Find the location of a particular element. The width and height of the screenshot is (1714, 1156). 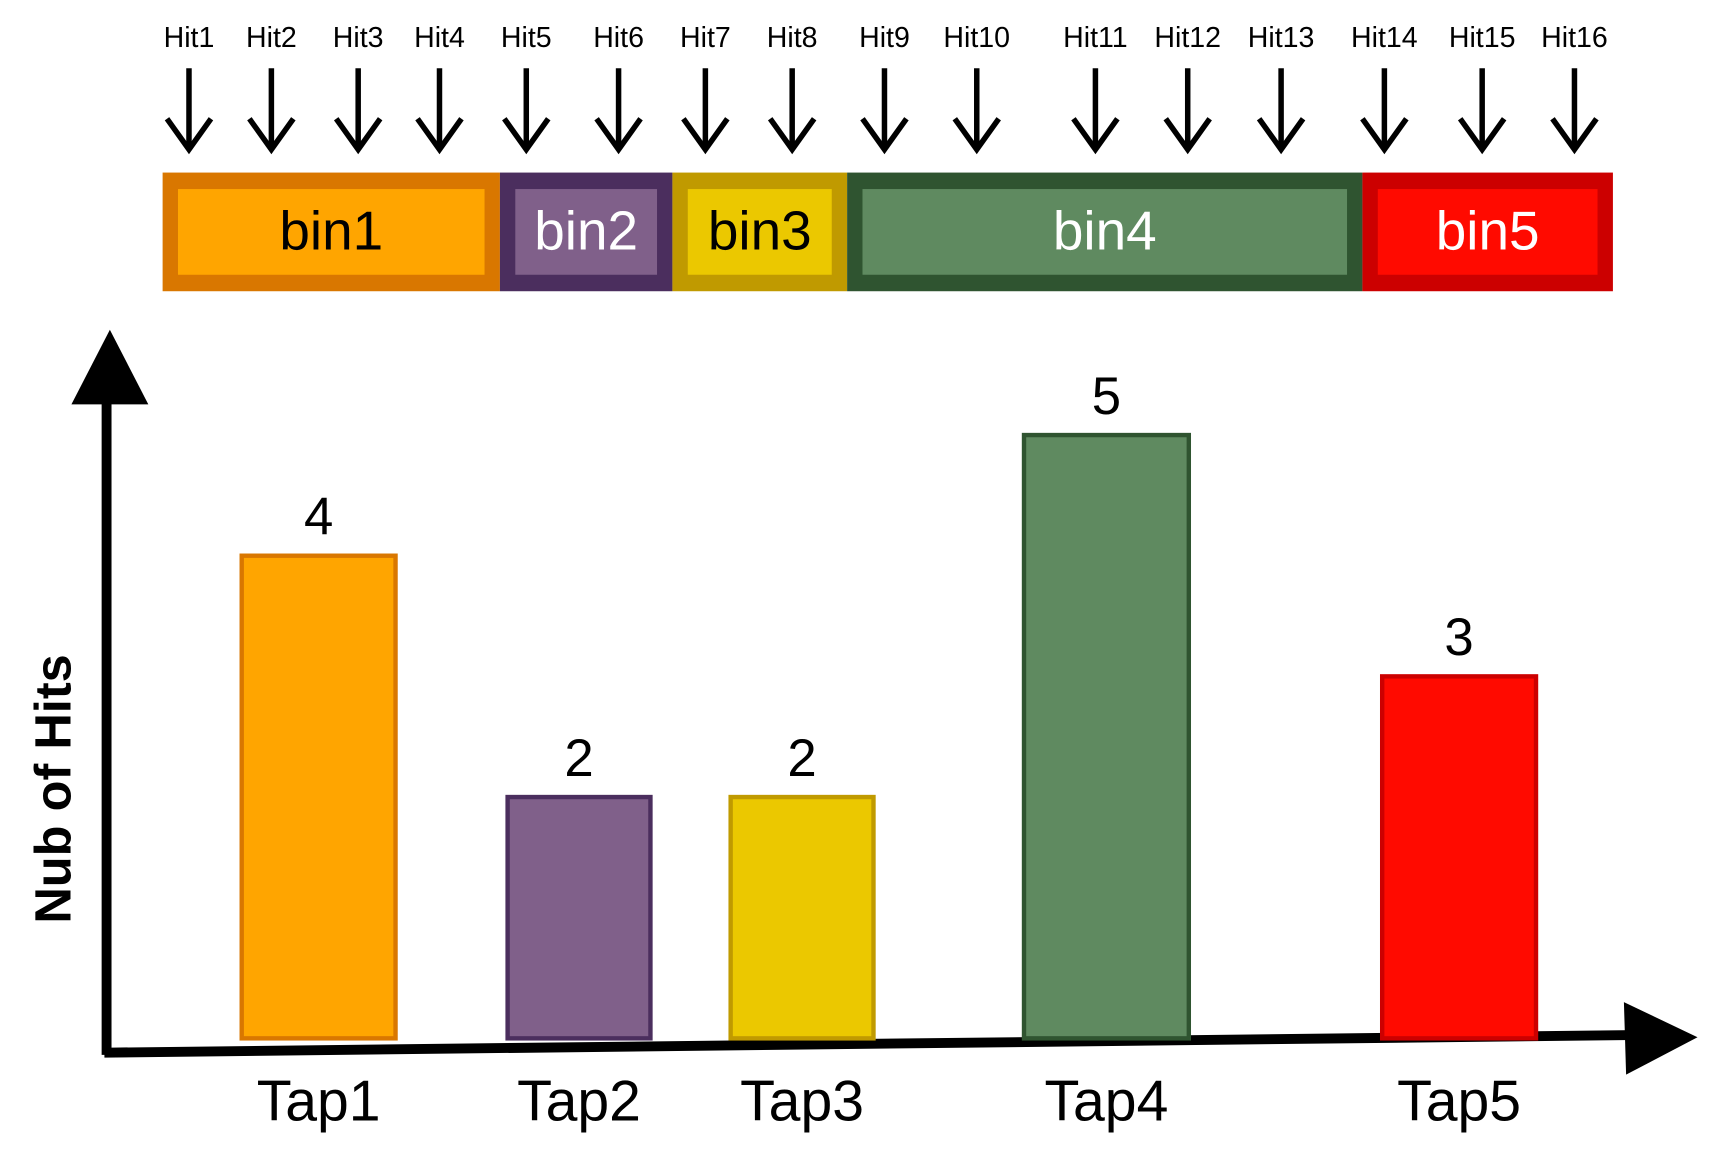

hit-label: Hit11 is located at coordinates (1095, 38).